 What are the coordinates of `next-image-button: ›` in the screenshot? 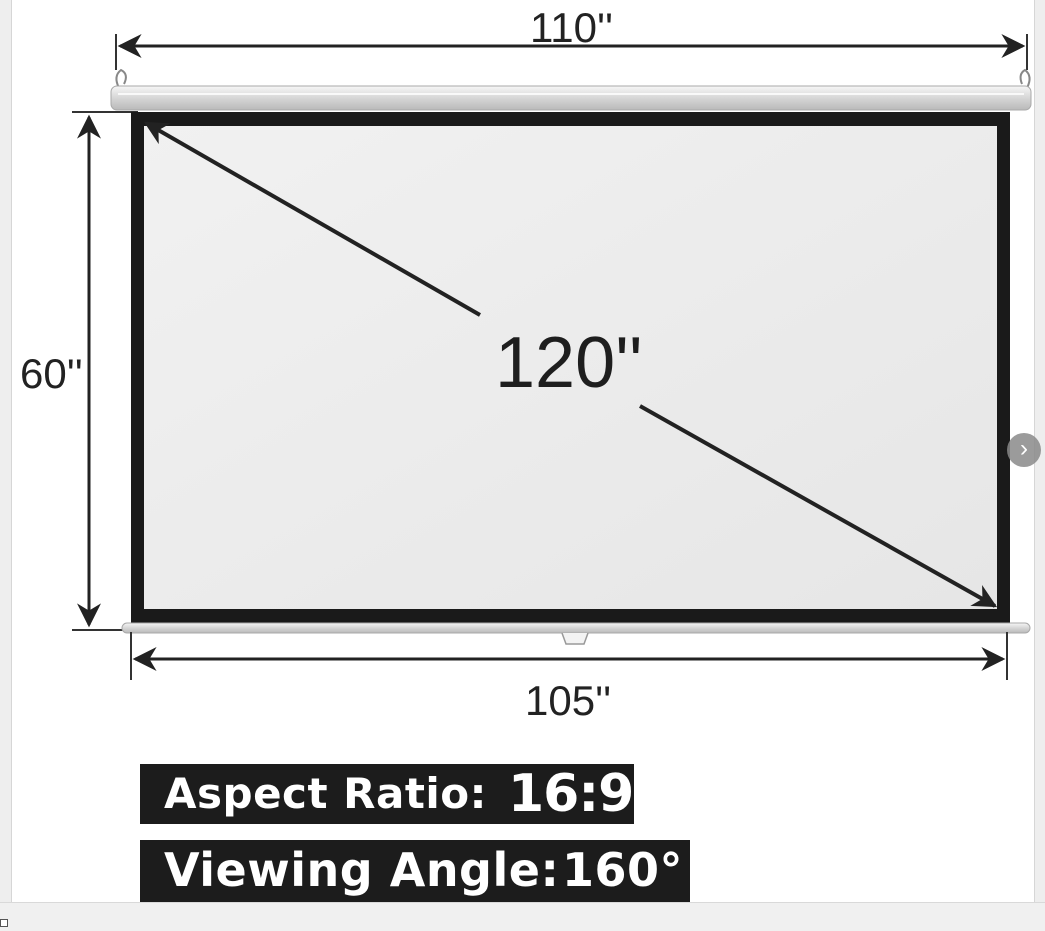 It's located at (1024, 450).